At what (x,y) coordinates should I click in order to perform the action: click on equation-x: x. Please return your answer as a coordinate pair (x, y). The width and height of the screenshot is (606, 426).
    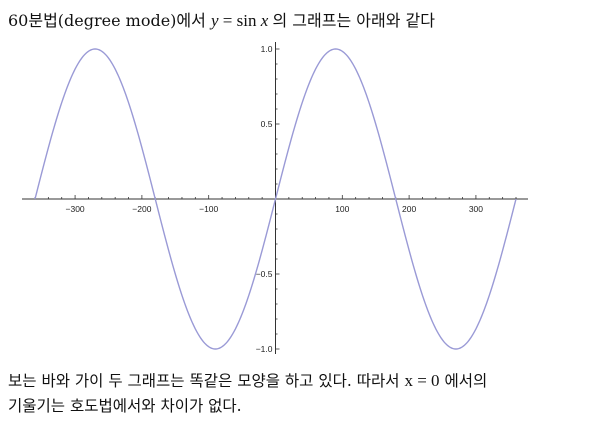
    Looking at the image, I should click on (264, 20).